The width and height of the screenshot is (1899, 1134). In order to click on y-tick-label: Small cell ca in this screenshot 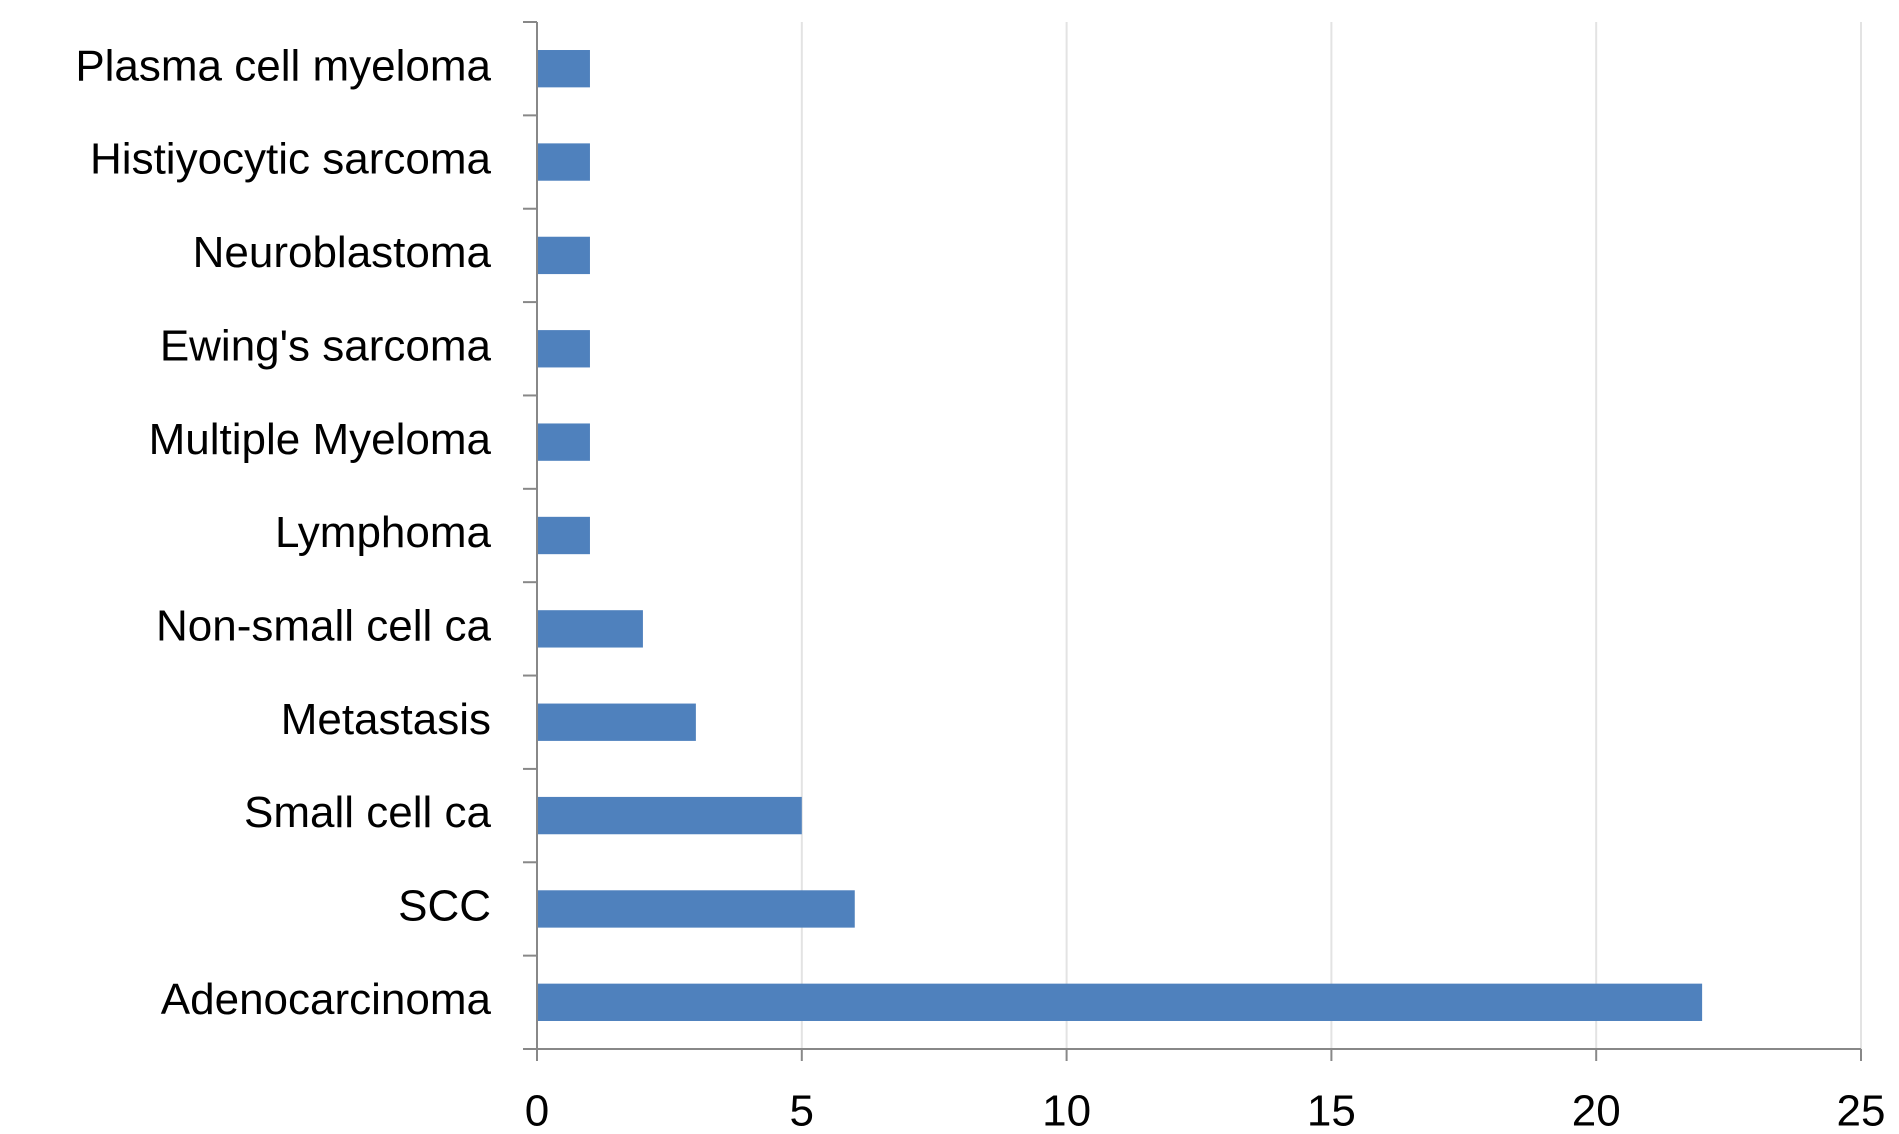, I will do `click(367, 812)`.